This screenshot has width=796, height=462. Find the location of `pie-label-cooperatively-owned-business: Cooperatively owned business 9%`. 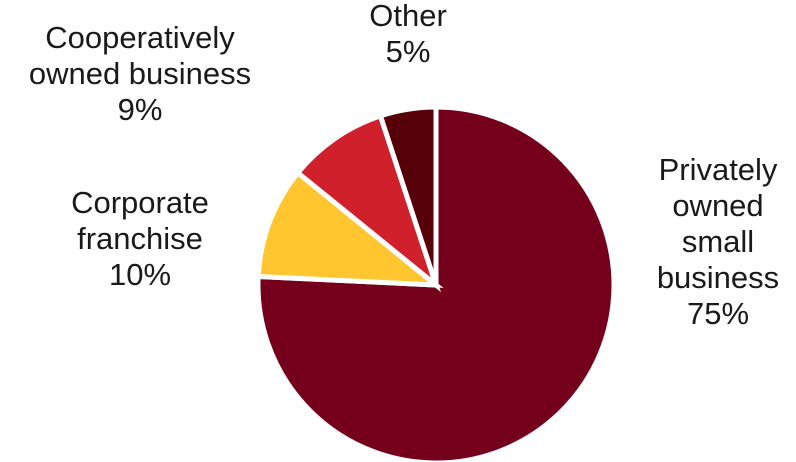

pie-label-cooperatively-owned-business: Cooperatively owned business 9% is located at coordinates (140, 73).